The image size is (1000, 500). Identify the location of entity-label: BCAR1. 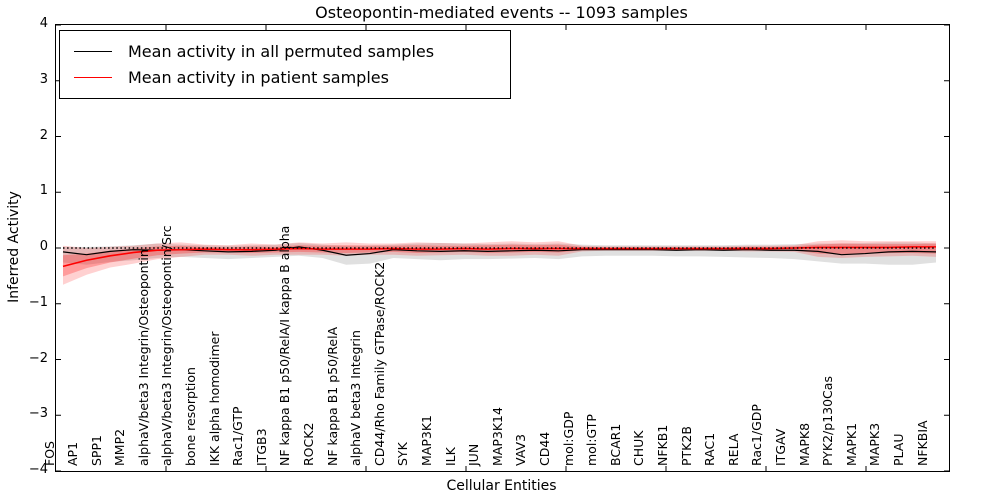
(615, 444).